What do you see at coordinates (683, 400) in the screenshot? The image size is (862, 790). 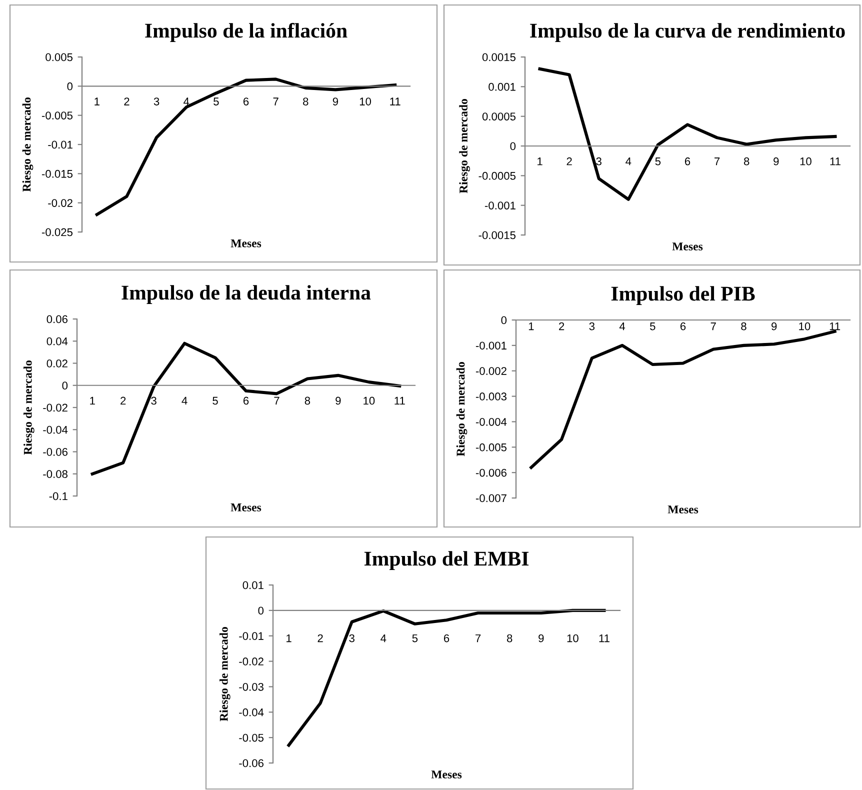 I see `line-series` at bounding box center [683, 400].